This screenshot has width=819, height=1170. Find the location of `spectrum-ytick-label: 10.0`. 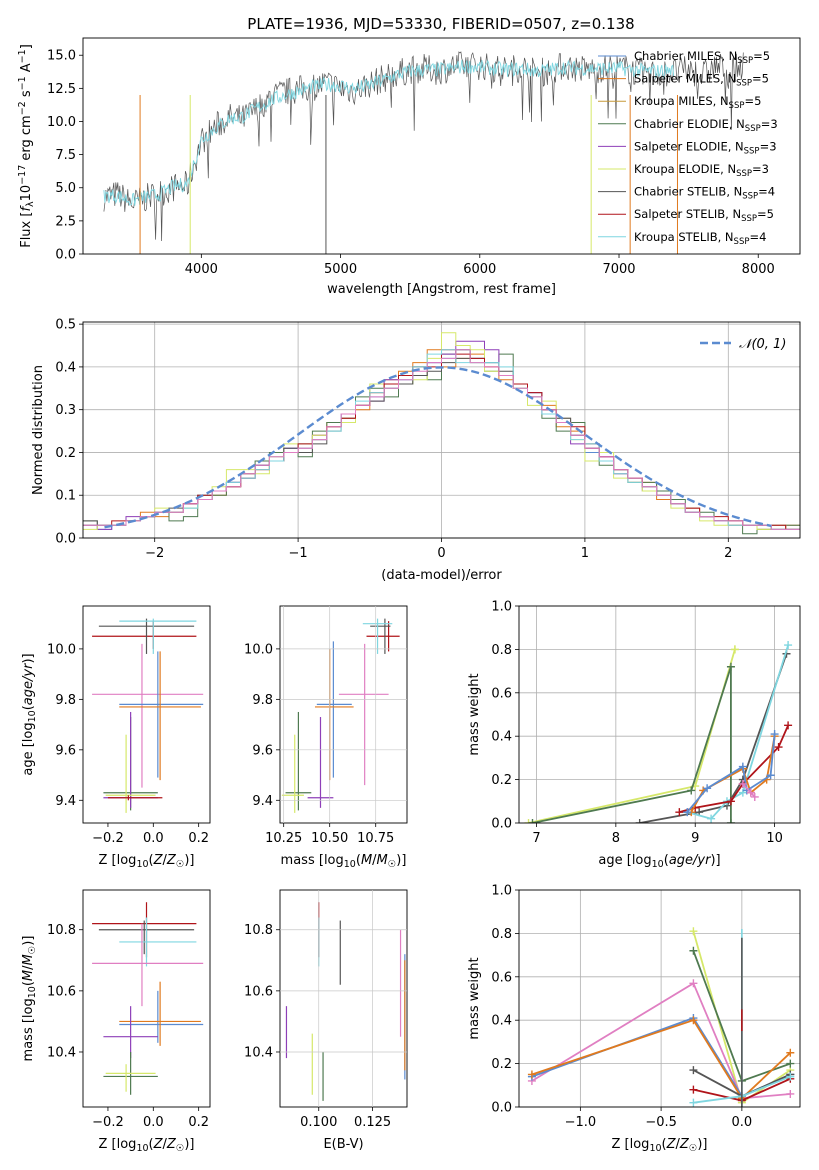

spectrum-ytick-label: 10.0 is located at coordinates (61, 122).